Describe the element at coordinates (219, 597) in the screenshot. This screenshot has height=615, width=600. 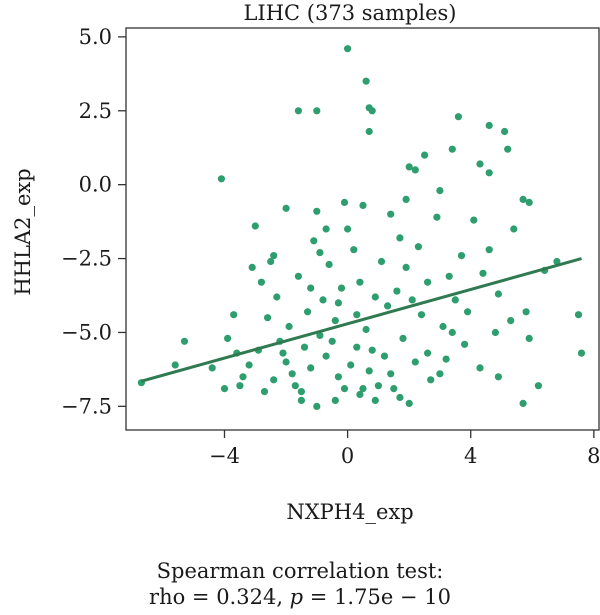
I see `rho-text: rho = 0.324,` at that location.